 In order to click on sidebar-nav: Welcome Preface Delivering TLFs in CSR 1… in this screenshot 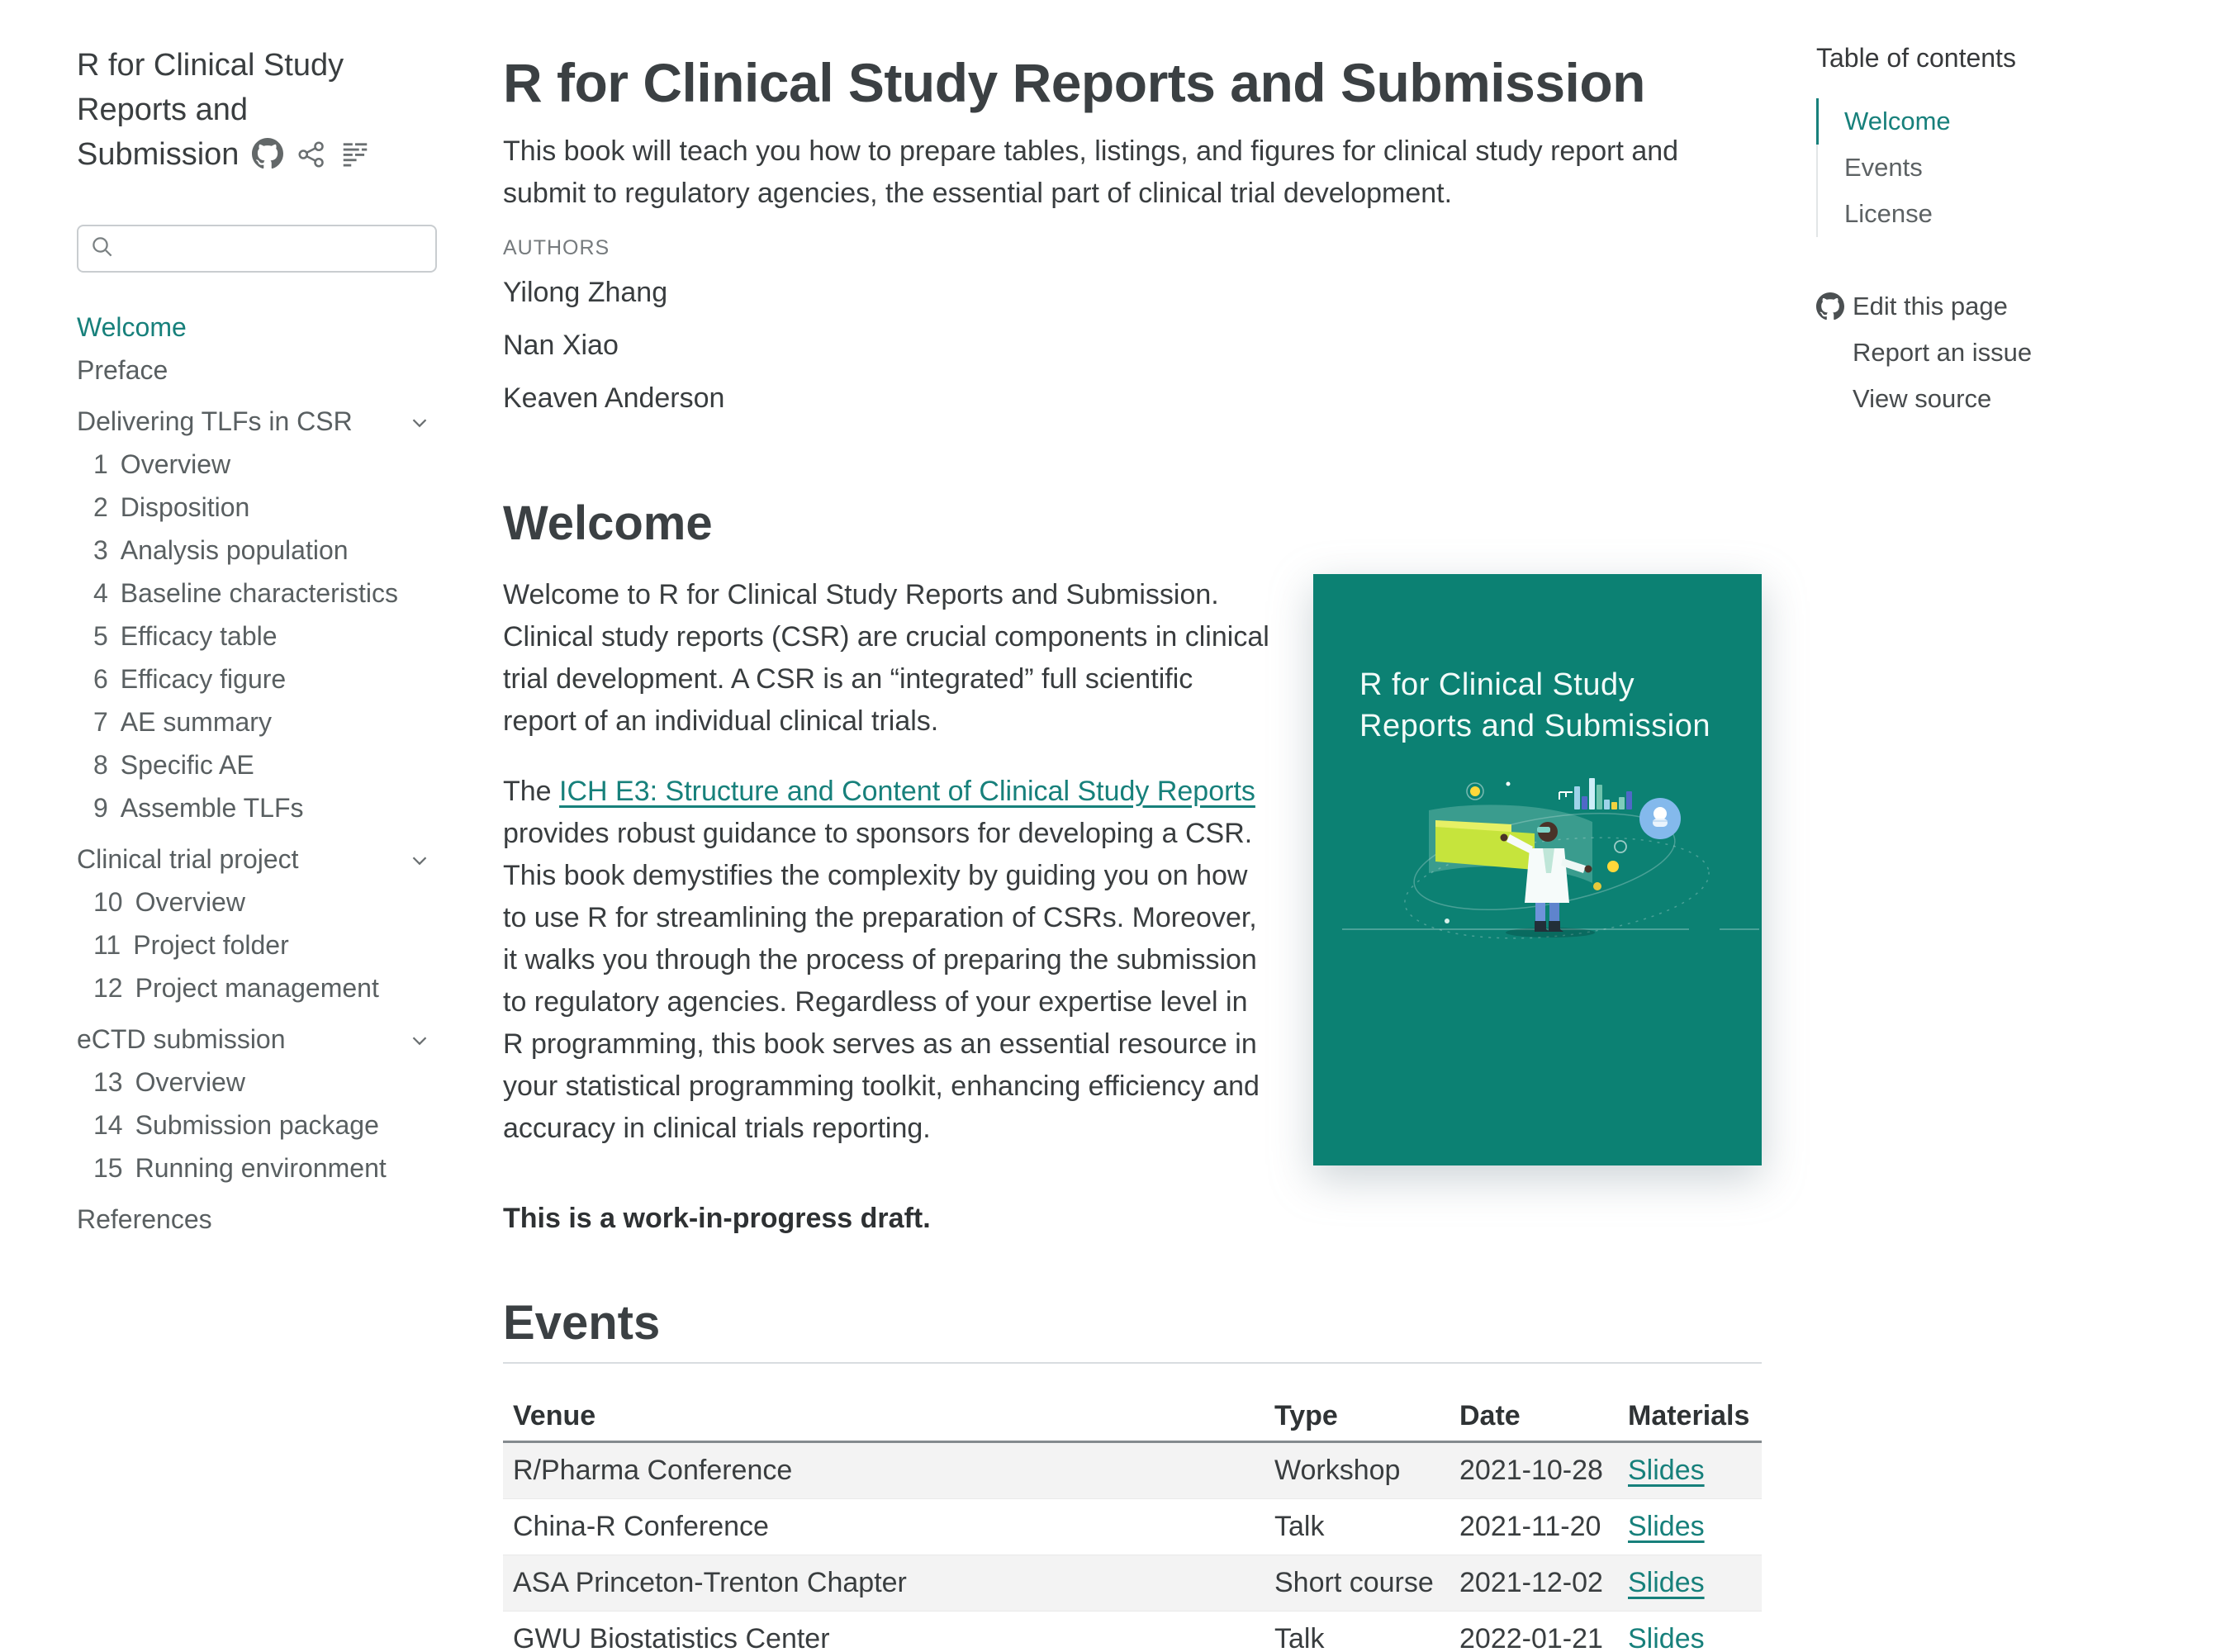, I will do `click(257, 773)`.